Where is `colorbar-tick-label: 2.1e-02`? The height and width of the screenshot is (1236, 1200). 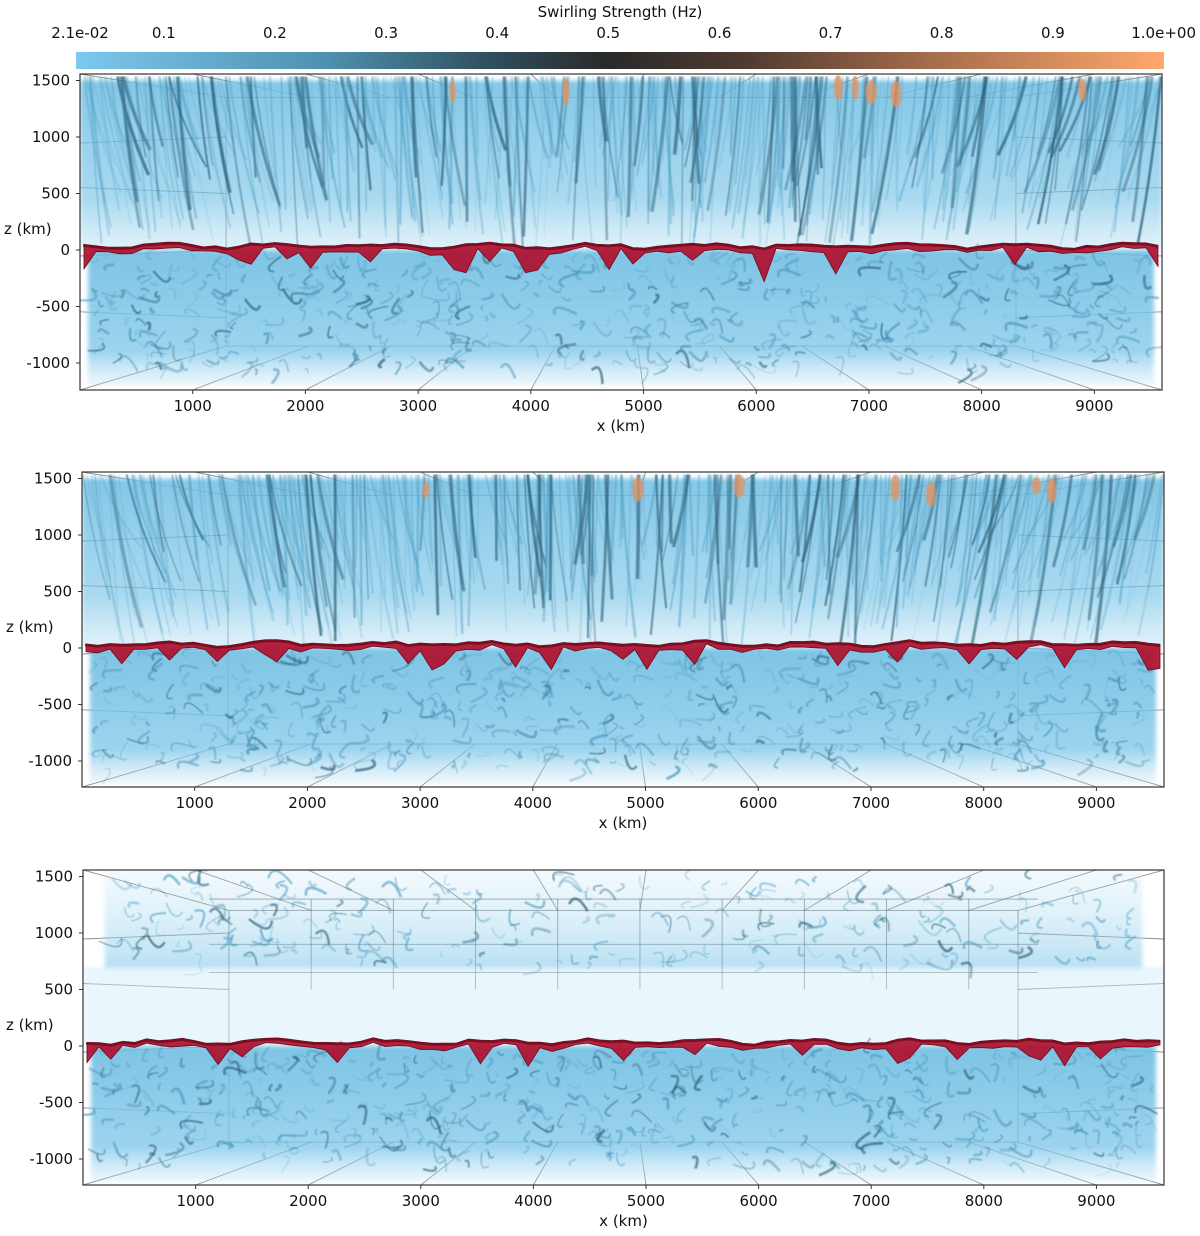
colorbar-tick-label: 2.1e-02 is located at coordinates (80, 33).